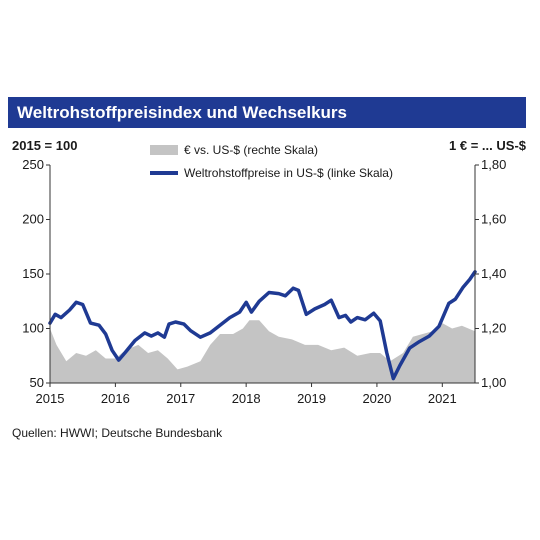 This screenshot has height=540, width=540. I want to click on left-tick-label: 250, so click(33, 164).